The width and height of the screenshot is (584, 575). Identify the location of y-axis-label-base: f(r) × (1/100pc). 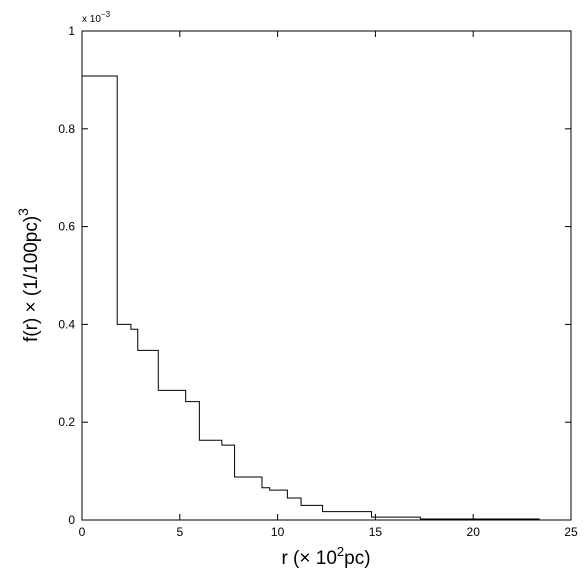
(31, 279).